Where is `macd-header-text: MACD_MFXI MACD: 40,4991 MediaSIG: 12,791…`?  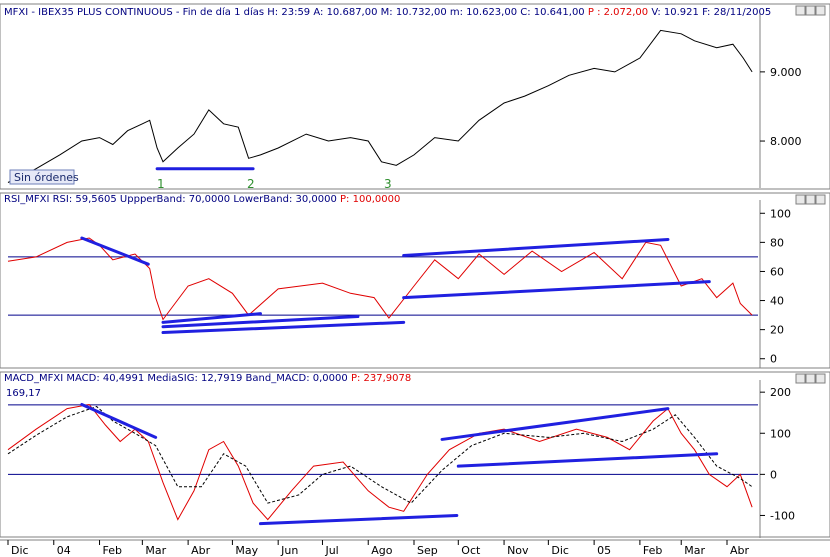
macd-header-text: MACD_MFXI MACD: 40,4991 MediaSIG: 12,791… is located at coordinates (207, 378).